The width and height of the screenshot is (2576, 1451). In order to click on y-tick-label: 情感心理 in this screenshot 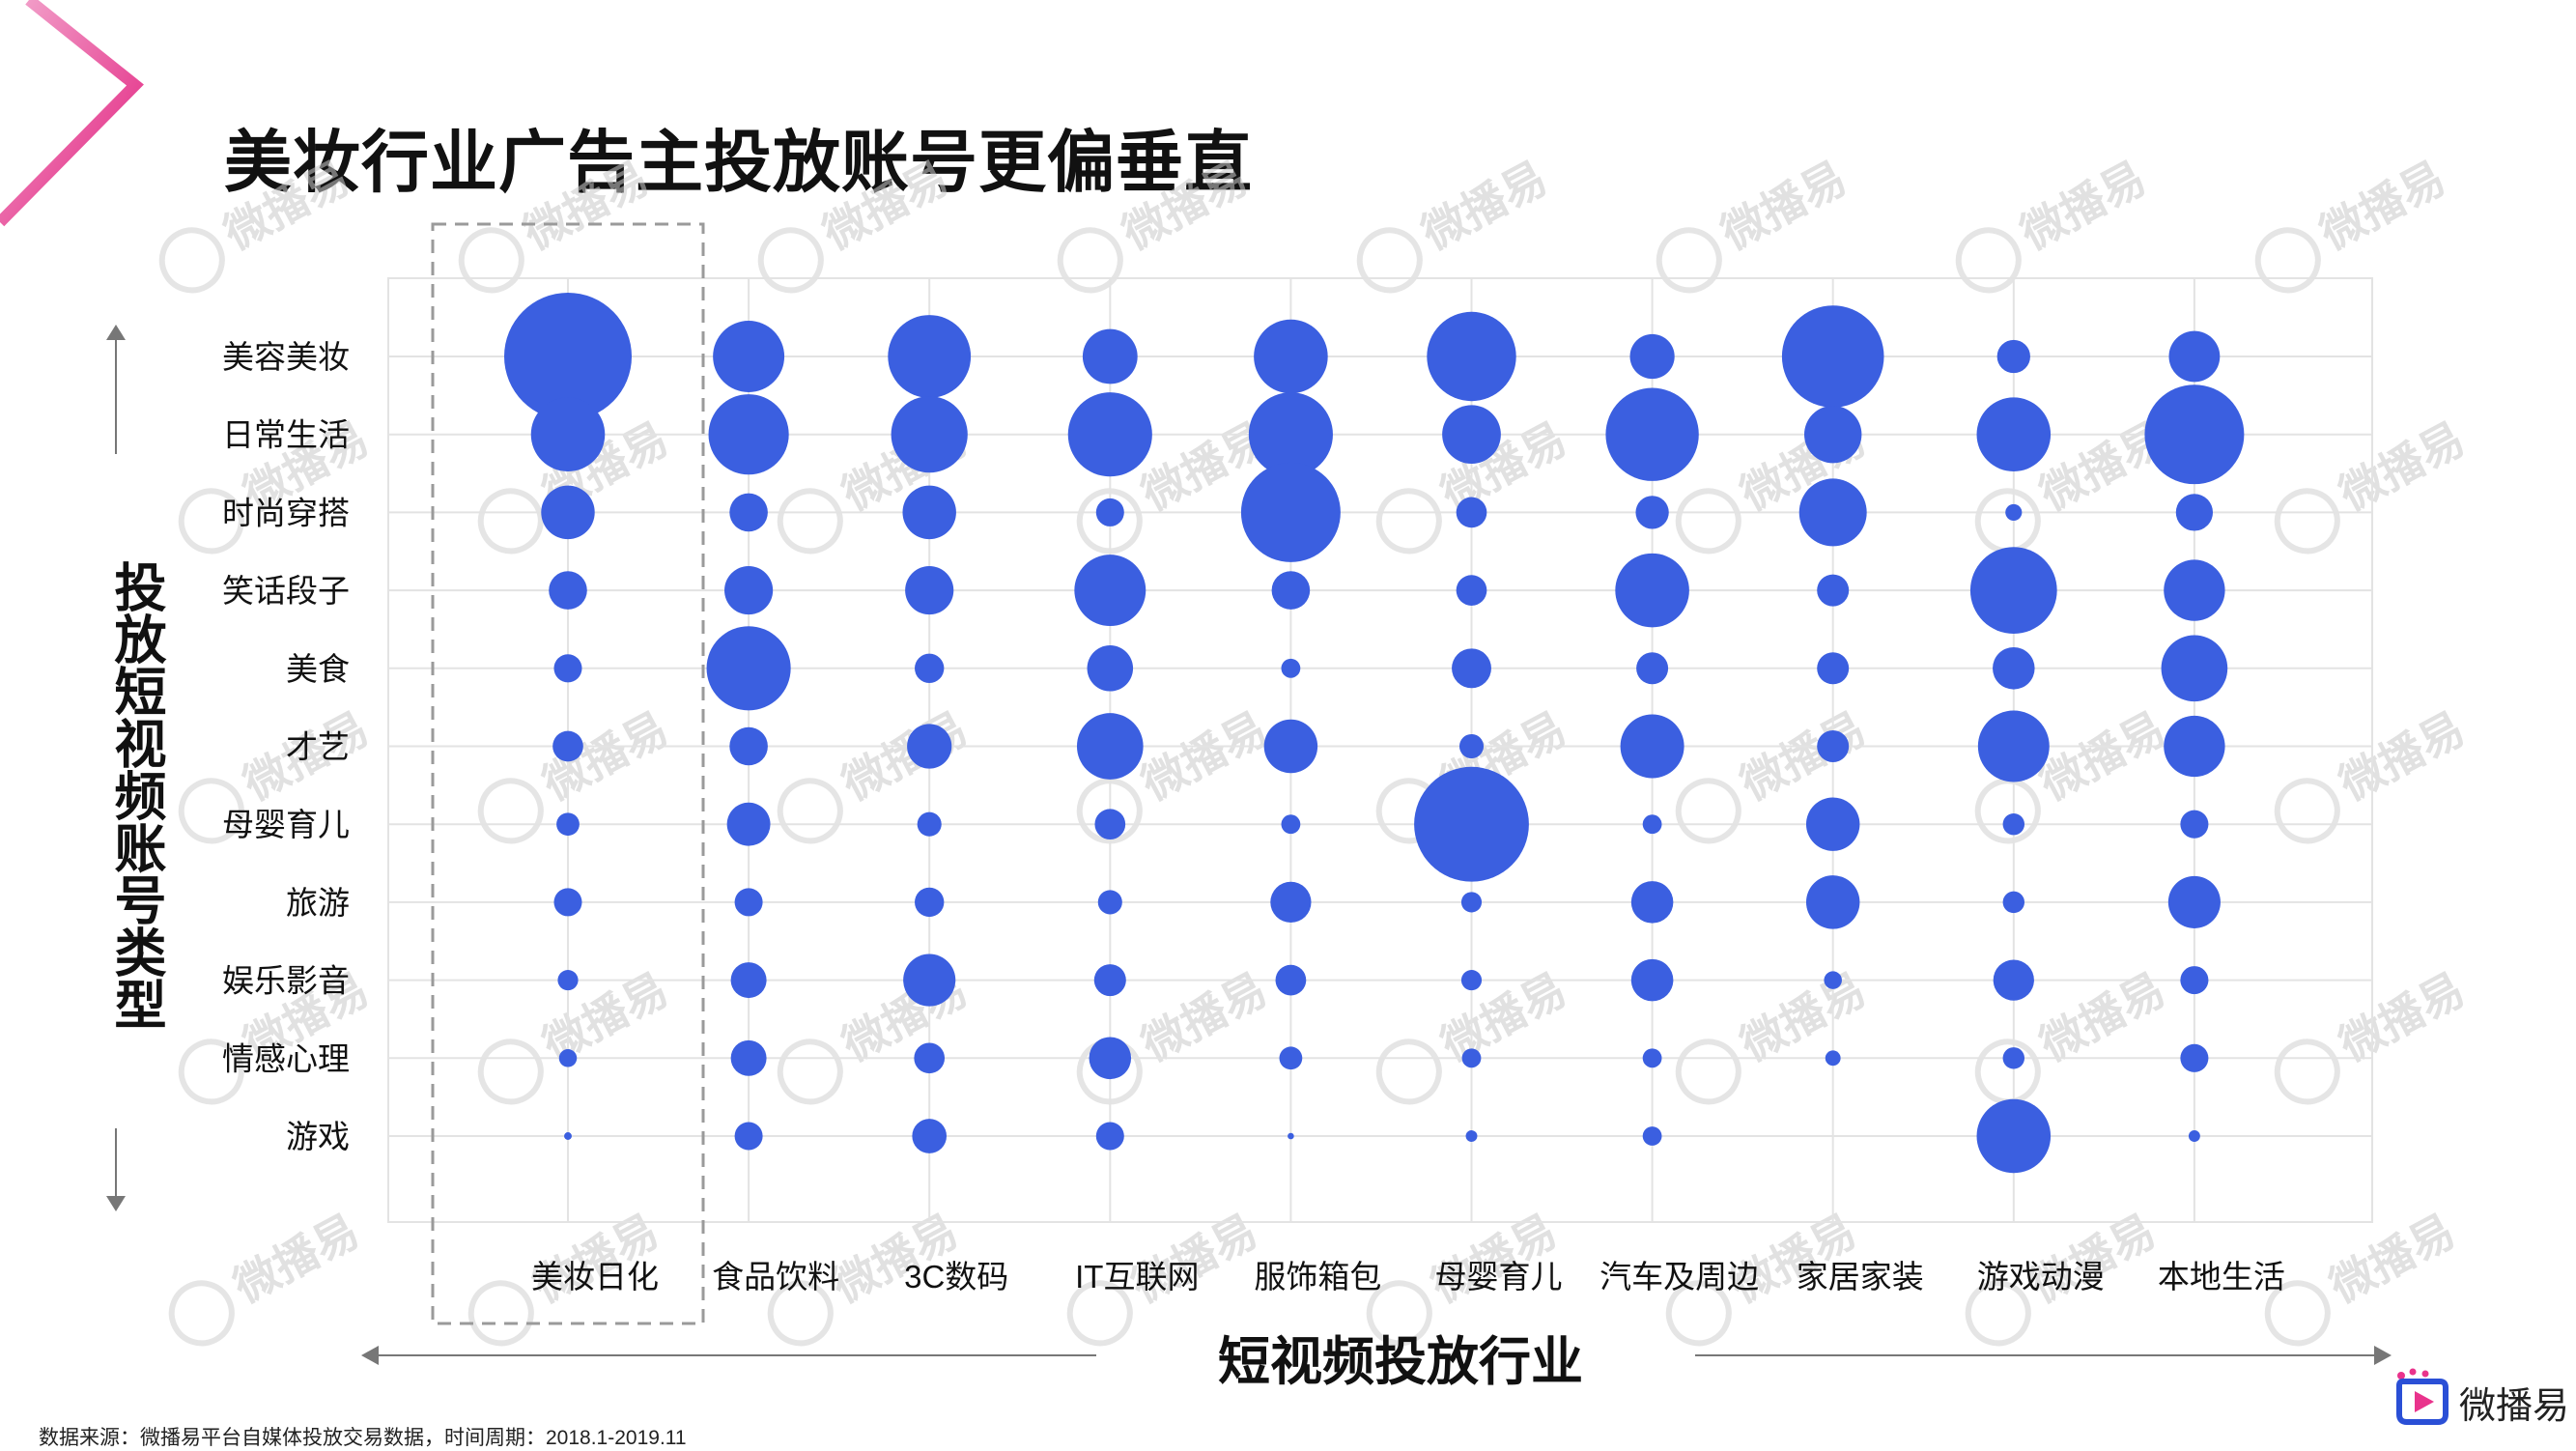, I will do `click(286, 1058)`.